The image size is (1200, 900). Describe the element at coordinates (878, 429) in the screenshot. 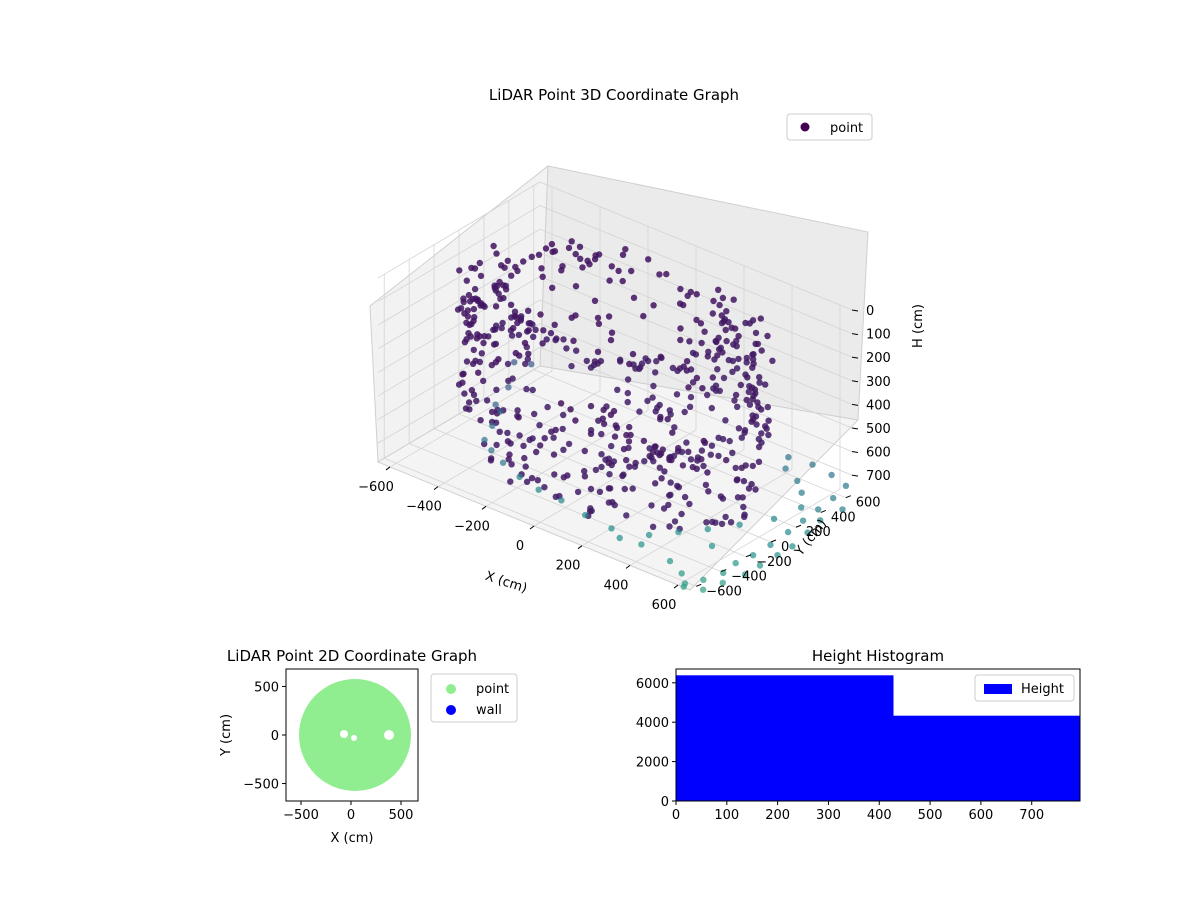

I see `chart-3d-z-tick-label: 500` at that location.